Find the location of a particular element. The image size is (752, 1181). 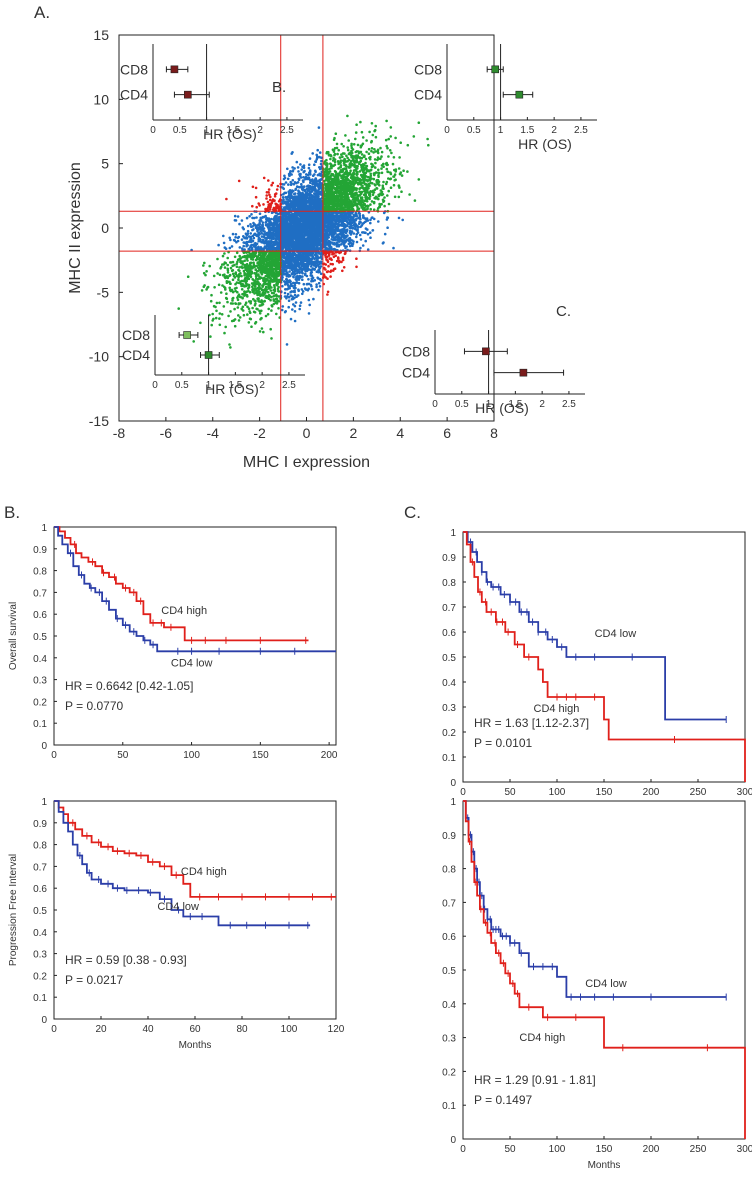

km-c-pfi-ytick-label: 0.2 is located at coordinates (449, 1072).